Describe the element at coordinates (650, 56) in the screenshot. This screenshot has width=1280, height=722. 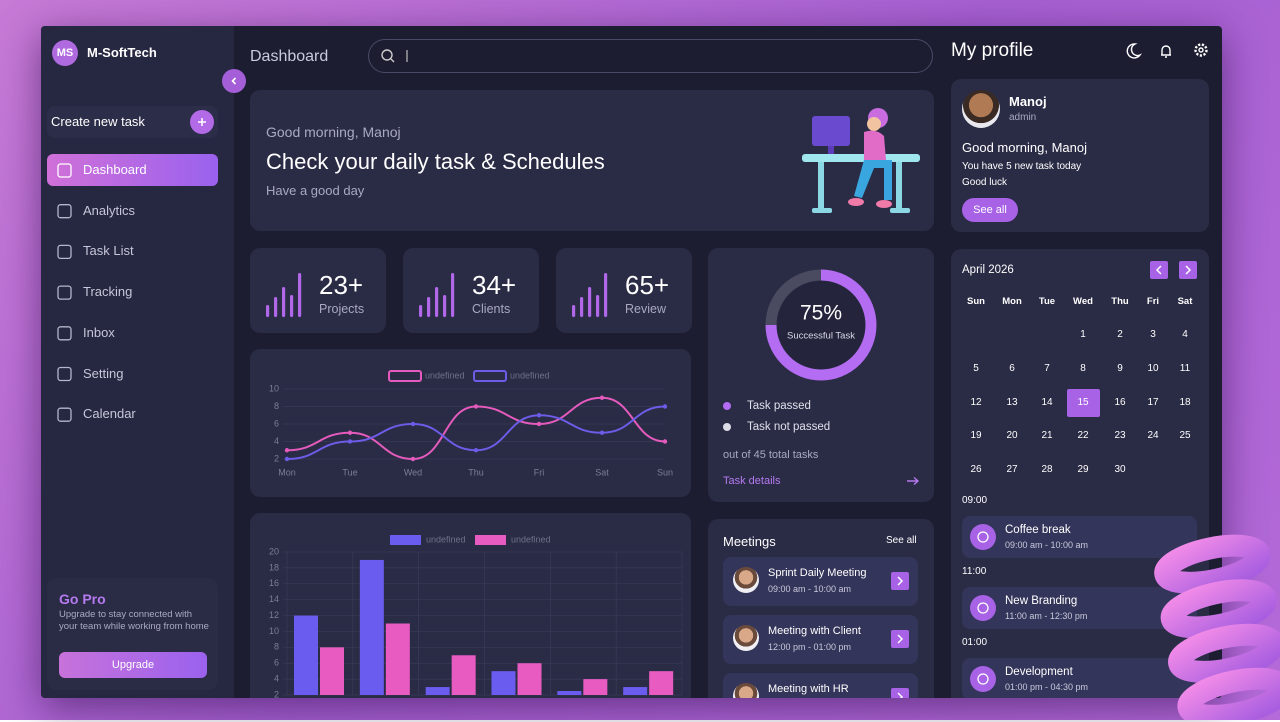
I see `search-box` at that location.